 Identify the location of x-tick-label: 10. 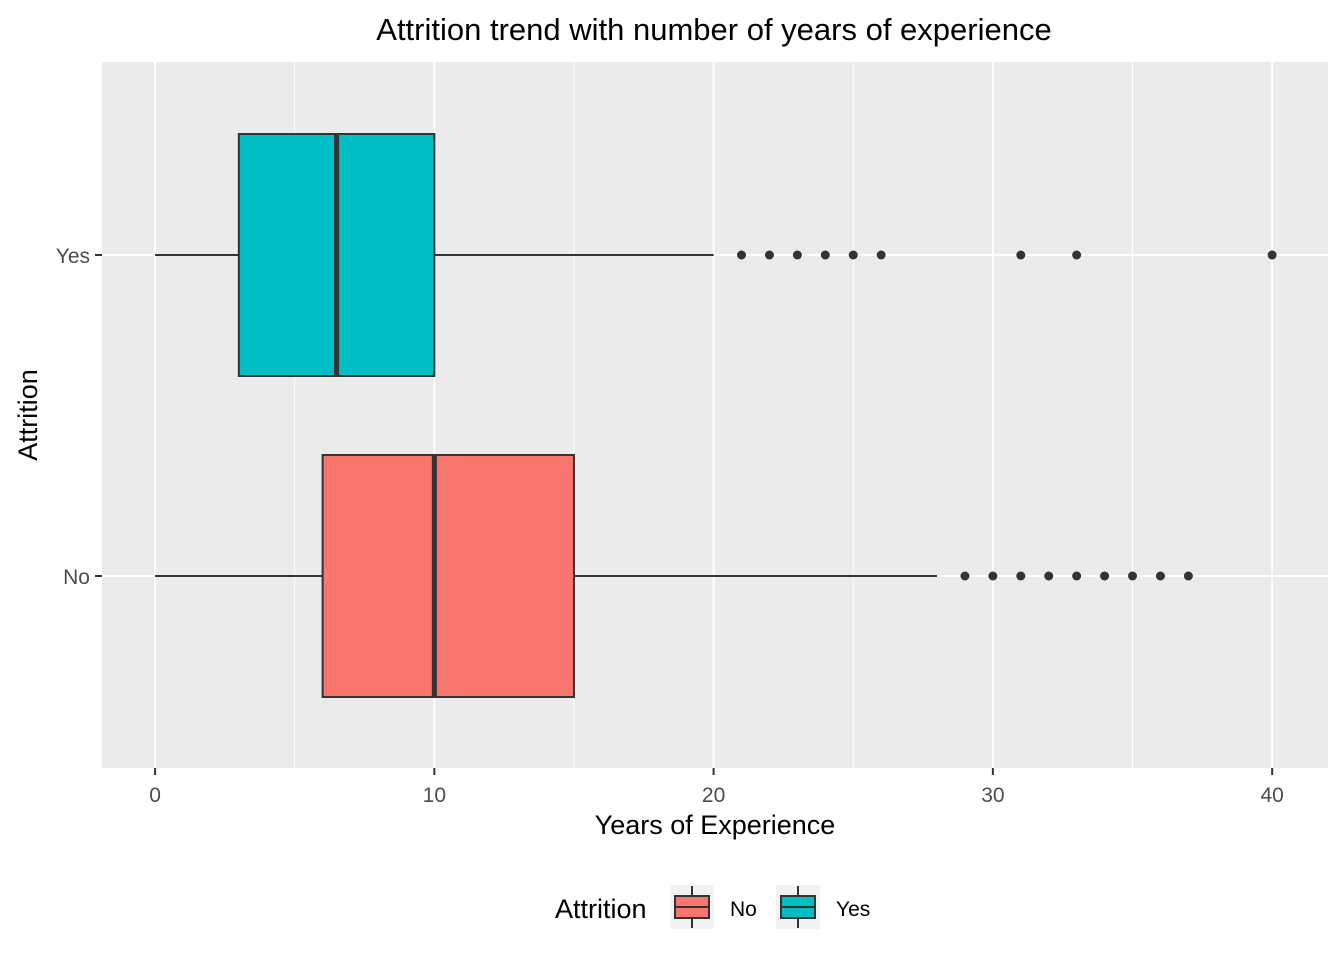
(434, 795).